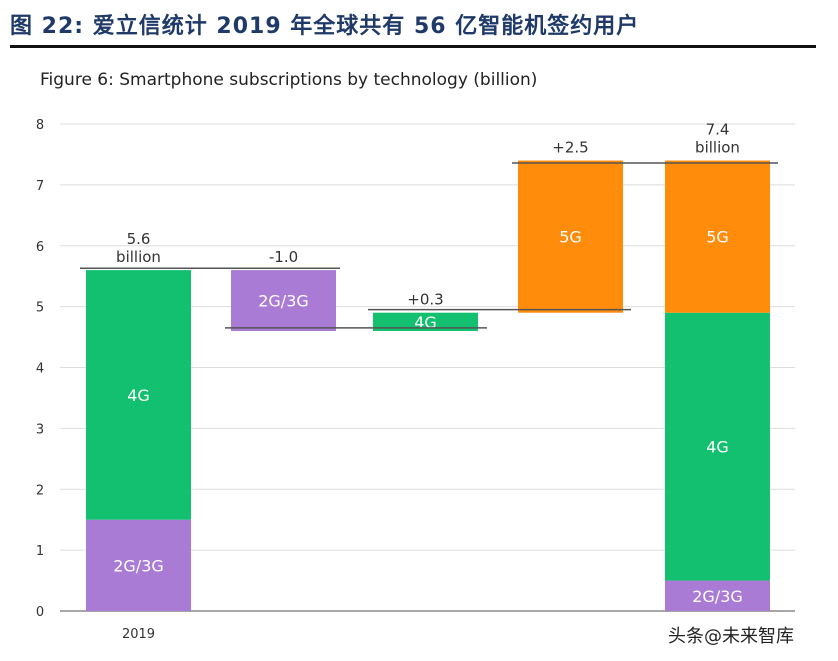  I want to click on bar-value-label: 5.6, so click(139, 239).